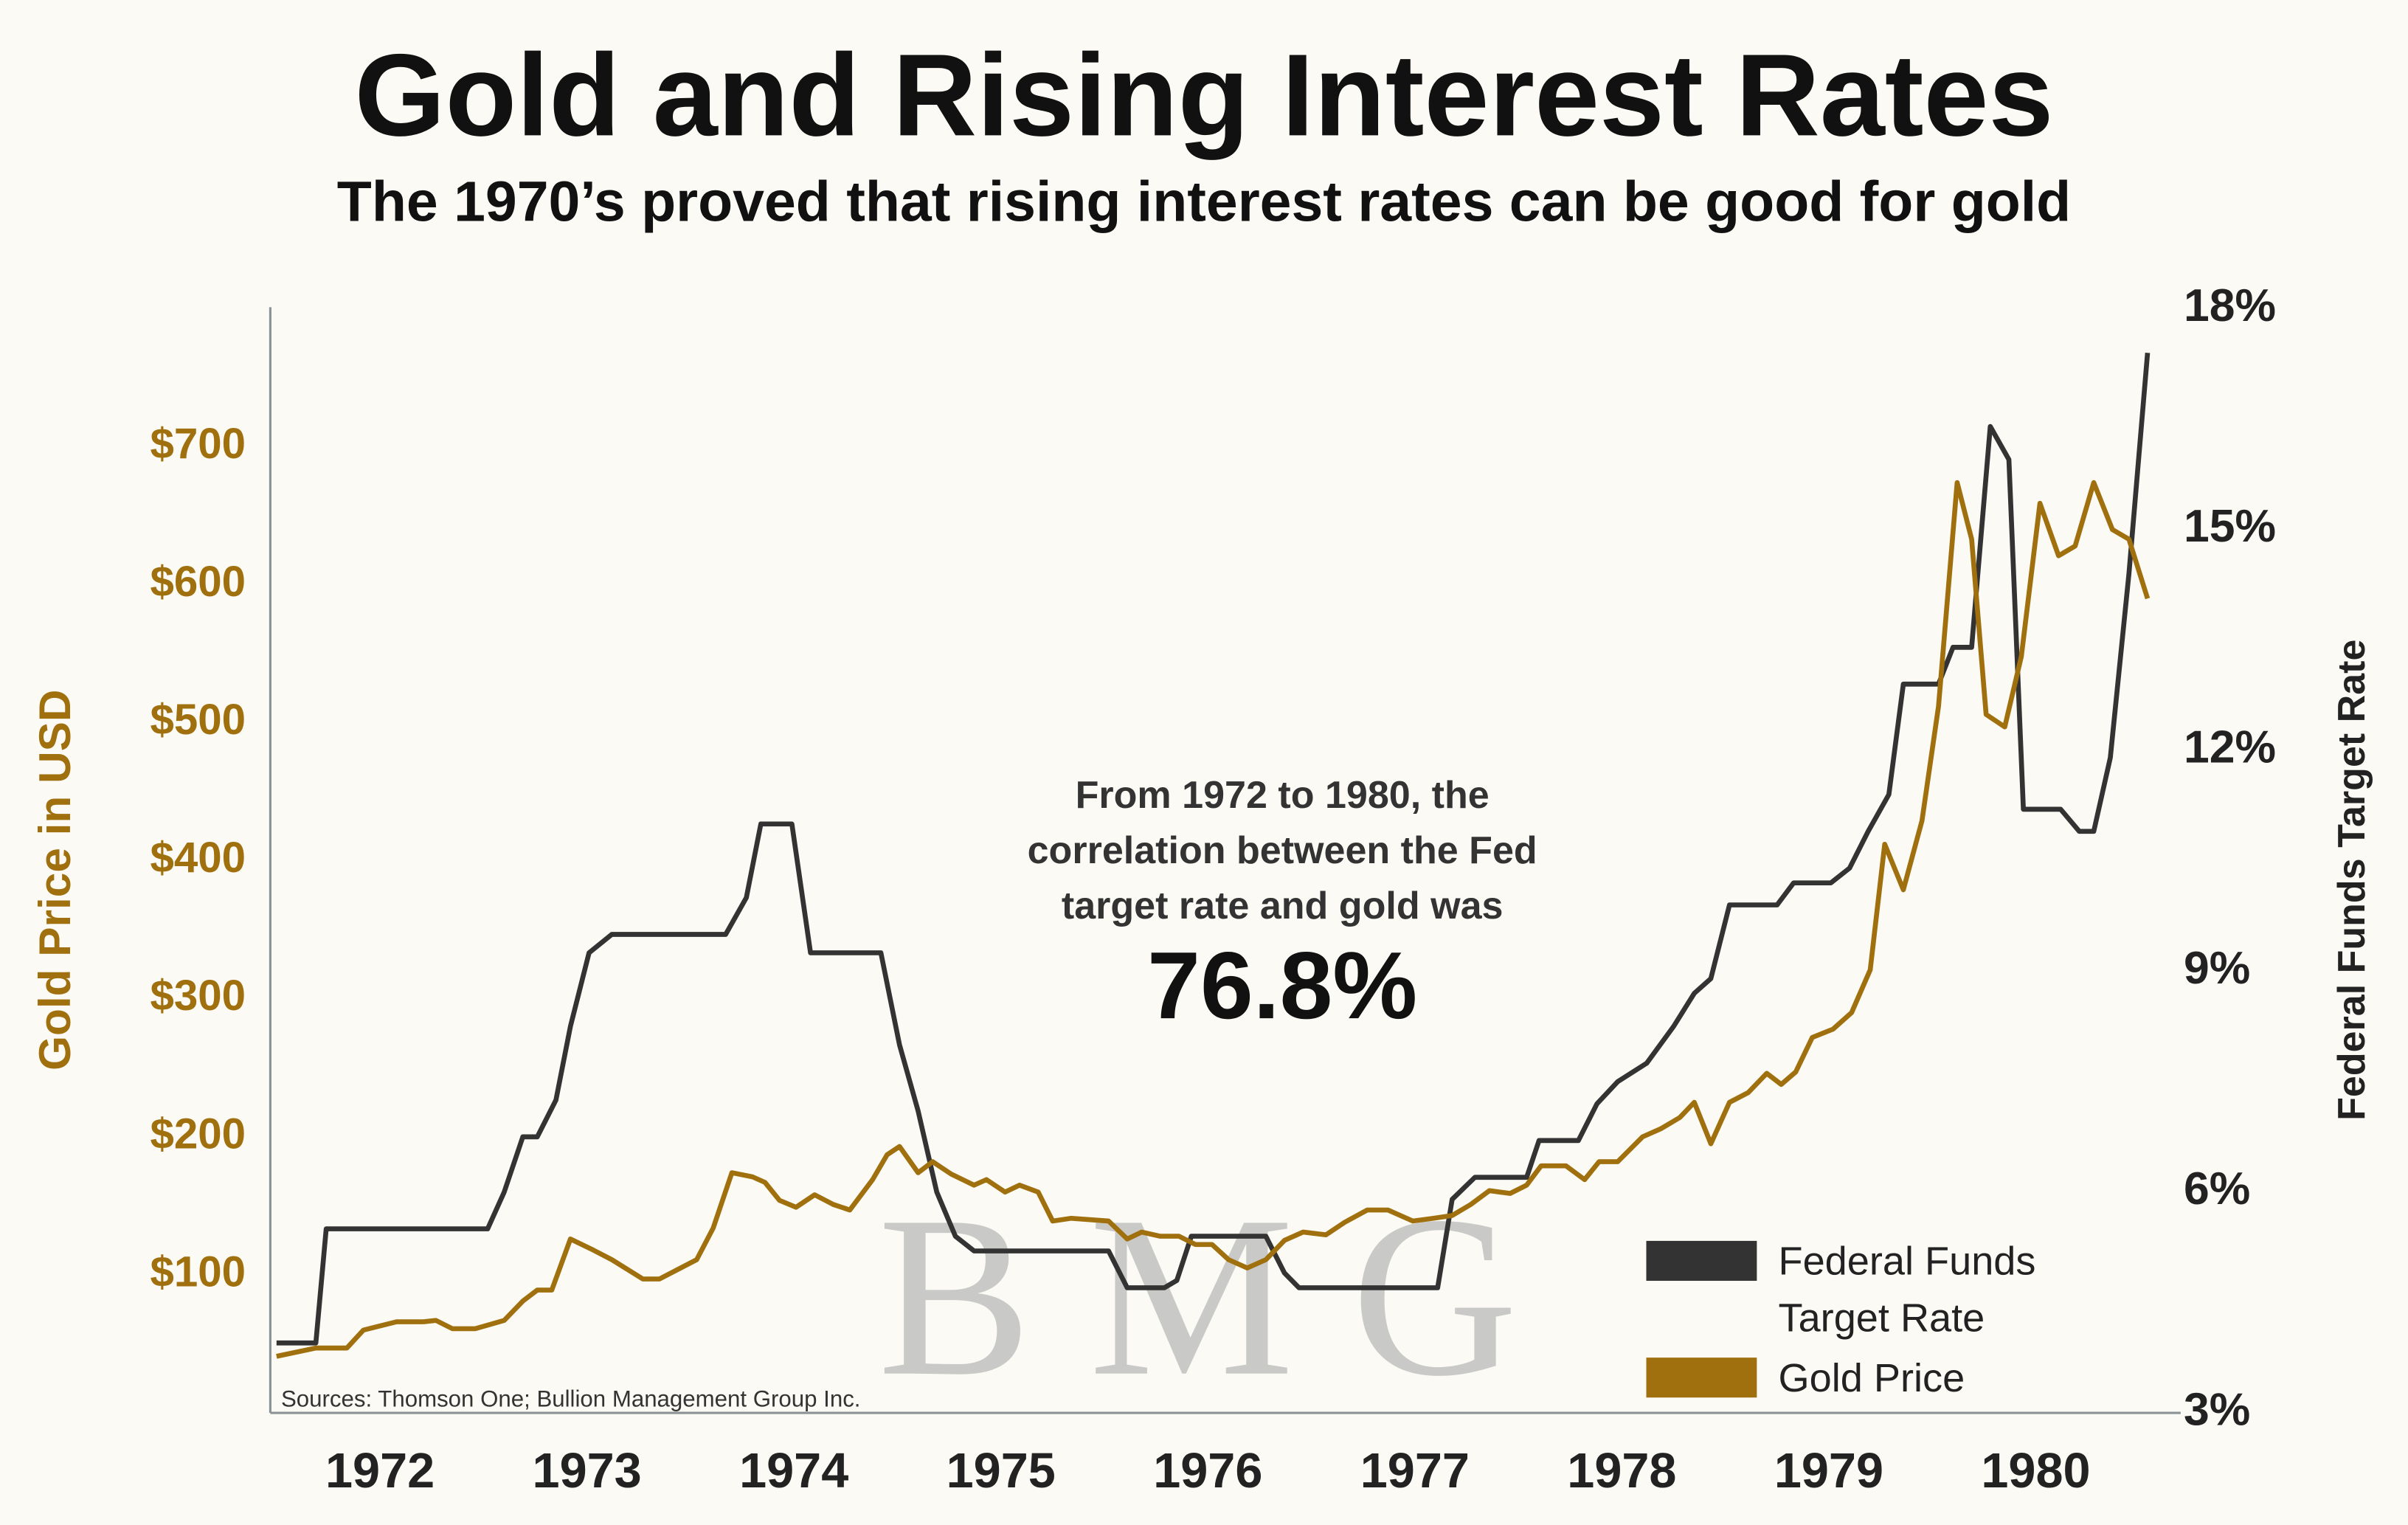  I want to click on y-tick-label: $500, so click(198, 720).